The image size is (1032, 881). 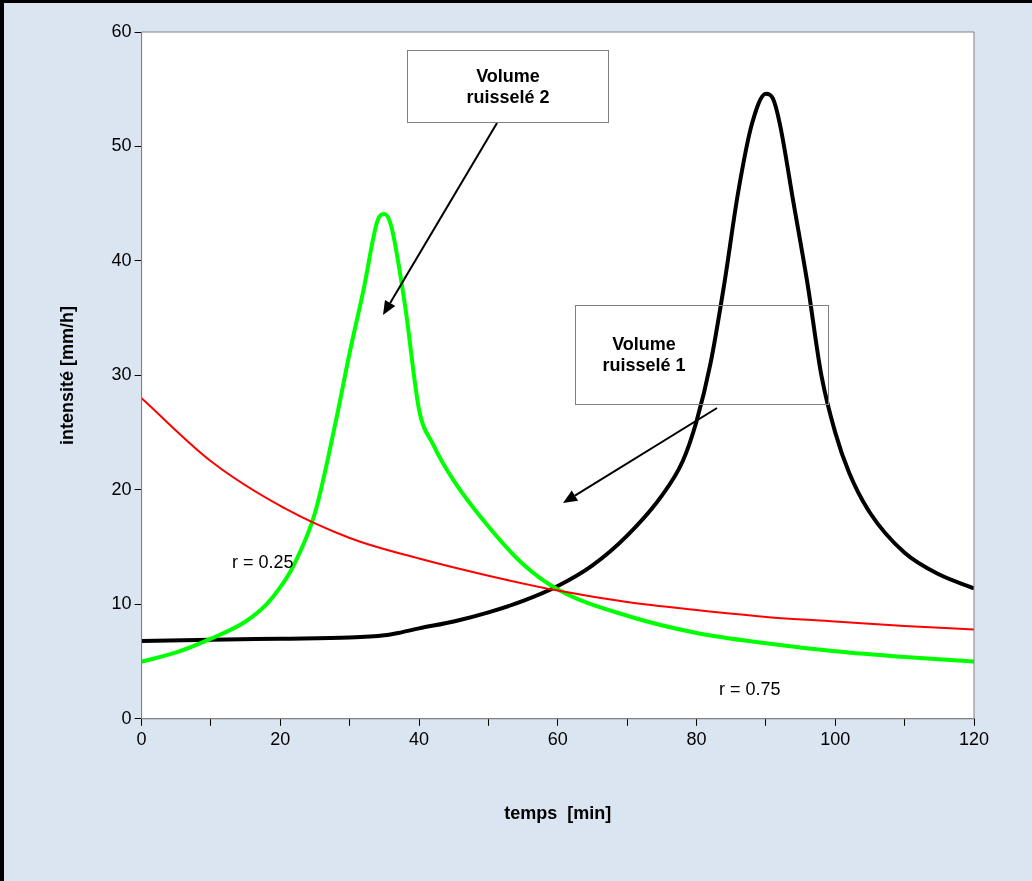 I want to click on x-axis-title: temps [min], so click(x=558, y=813).